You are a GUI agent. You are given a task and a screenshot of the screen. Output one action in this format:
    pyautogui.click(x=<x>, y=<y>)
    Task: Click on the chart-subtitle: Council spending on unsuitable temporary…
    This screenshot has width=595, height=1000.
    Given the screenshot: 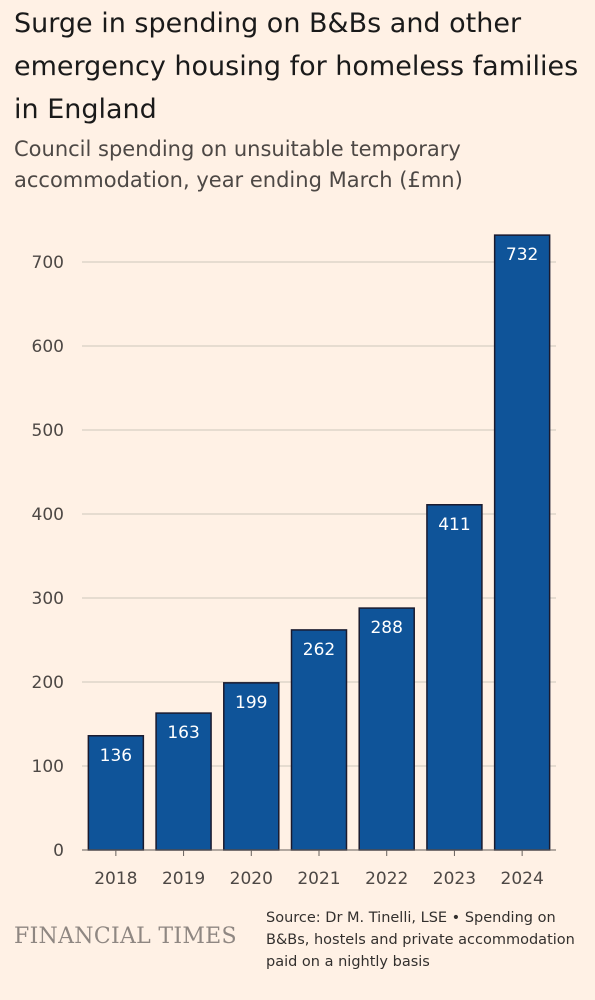 What is the action you would take?
    pyautogui.click(x=238, y=164)
    